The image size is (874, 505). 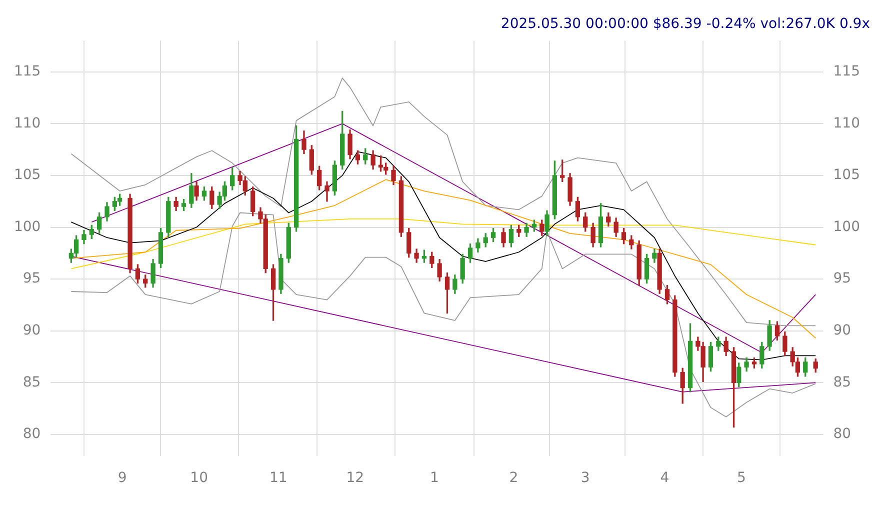 I want to click on y2-tick-label: 85, so click(x=842, y=382).